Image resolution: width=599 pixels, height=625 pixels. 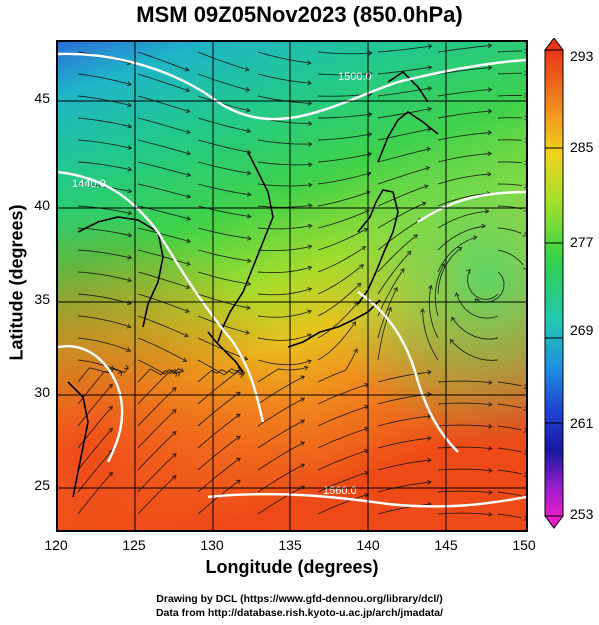 What do you see at coordinates (554, 283) in the screenshot?
I see `colorbar` at bounding box center [554, 283].